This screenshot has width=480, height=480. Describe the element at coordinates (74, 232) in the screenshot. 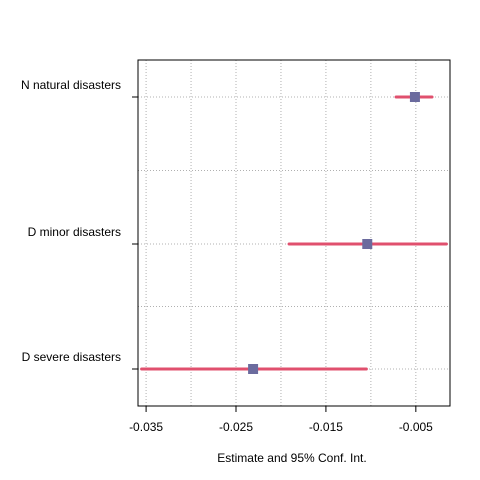

I see `y-category-label: D minor disasters` at that location.